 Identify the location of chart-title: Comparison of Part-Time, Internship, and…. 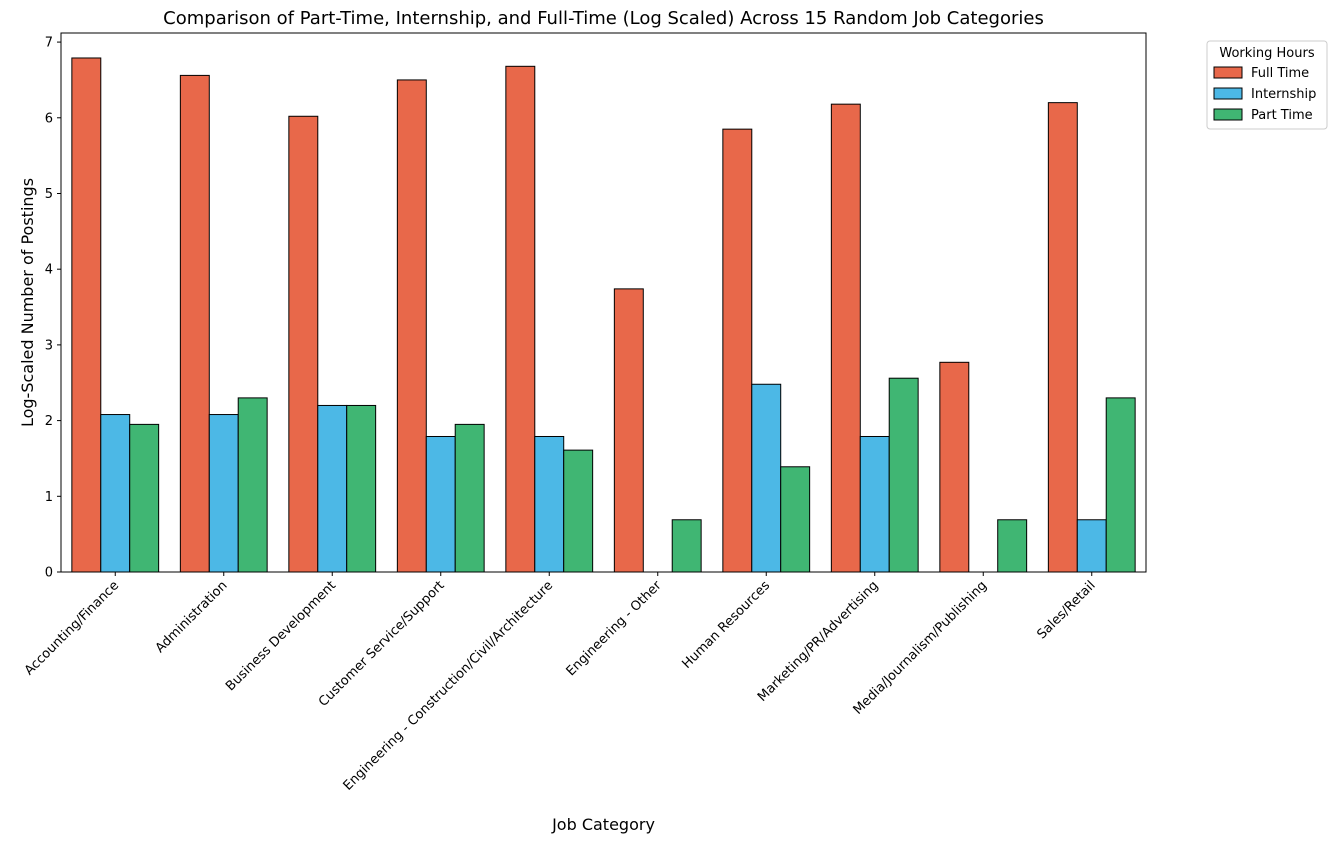
(603, 18).